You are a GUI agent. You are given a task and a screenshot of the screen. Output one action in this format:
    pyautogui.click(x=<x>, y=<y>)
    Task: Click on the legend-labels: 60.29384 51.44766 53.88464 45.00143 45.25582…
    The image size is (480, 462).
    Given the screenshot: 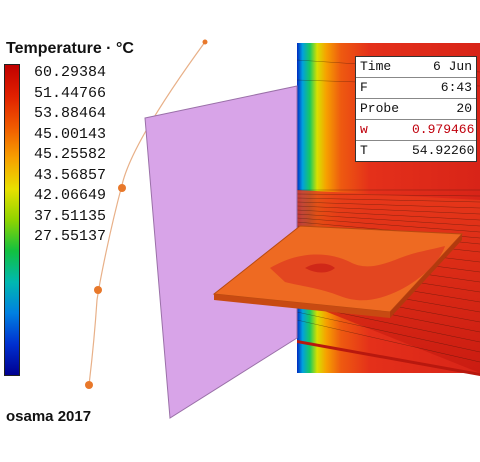 What is the action you would take?
    pyautogui.click(x=70, y=155)
    